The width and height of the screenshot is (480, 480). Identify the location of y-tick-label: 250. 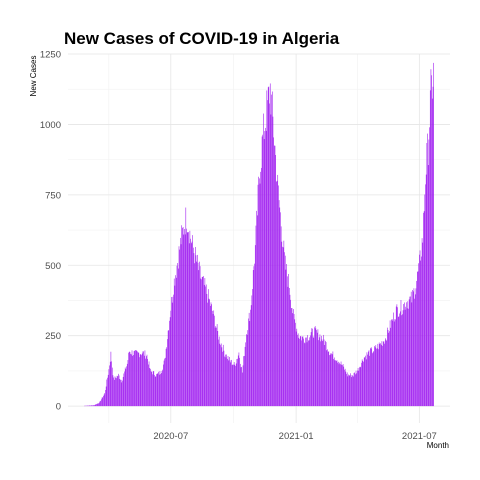
(53, 336).